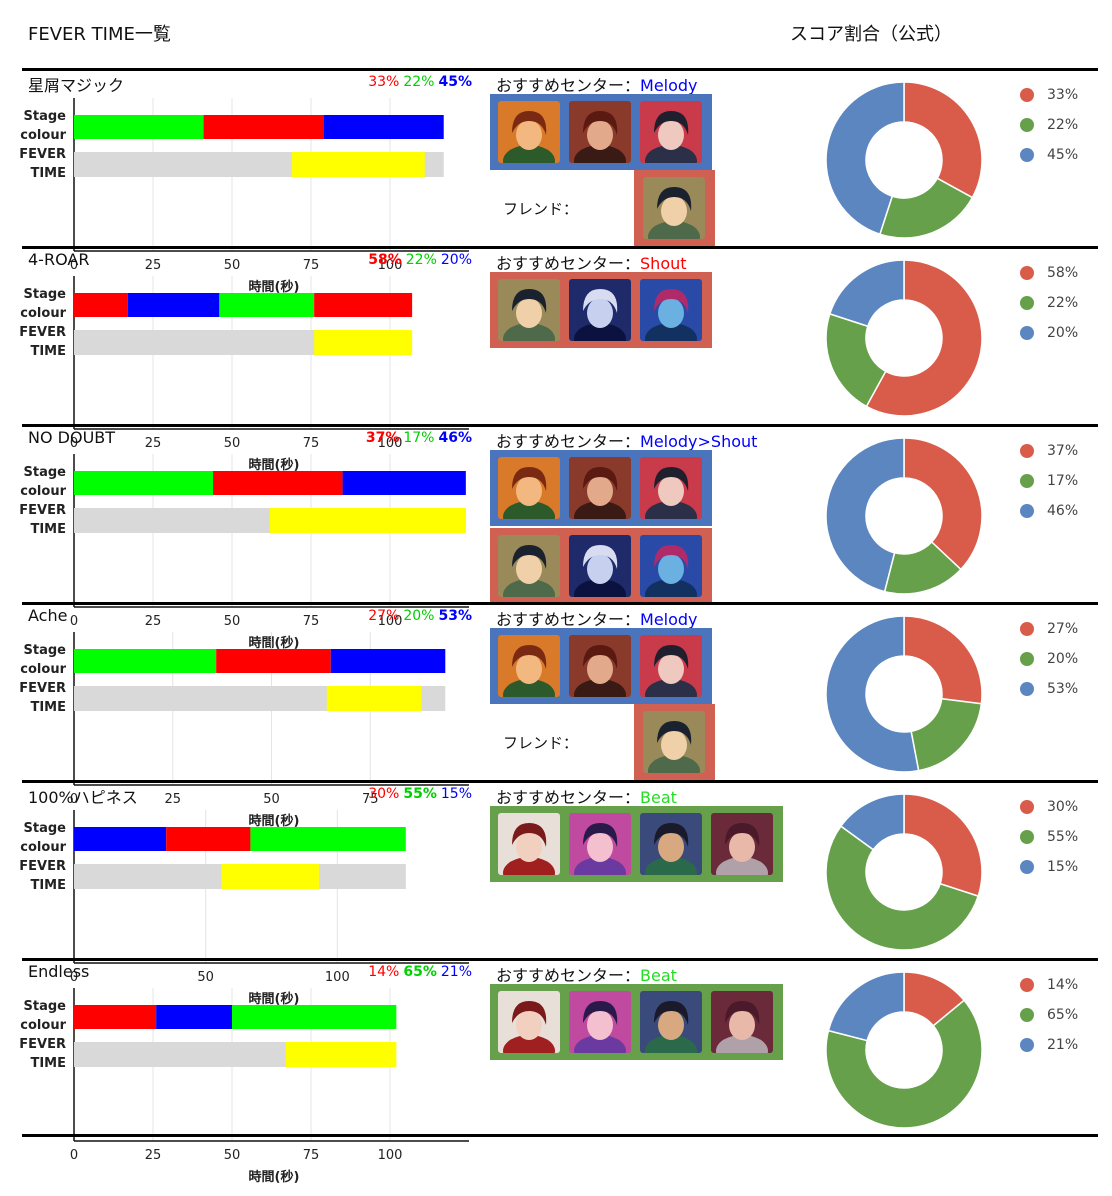  Describe the element at coordinates (1049, 511) in the screenshot. I see `legend-entry: 46%` at that location.